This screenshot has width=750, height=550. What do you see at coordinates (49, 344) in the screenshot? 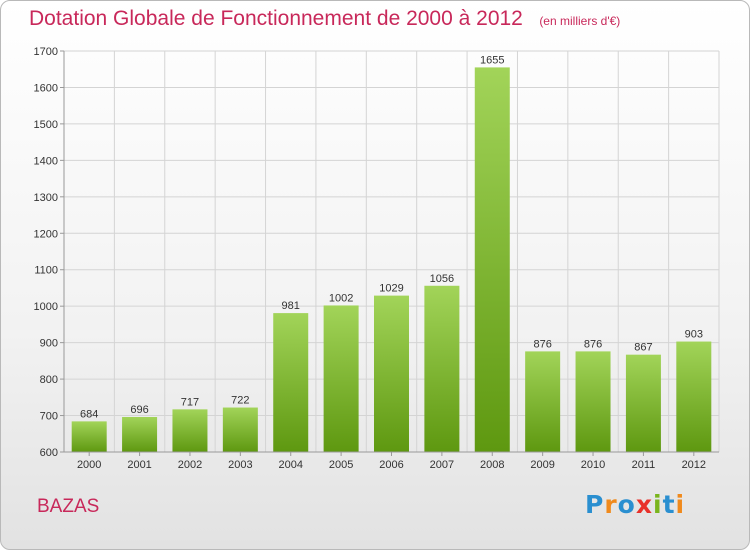
I see `y-tick-label: 900` at bounding box center [49, 344].